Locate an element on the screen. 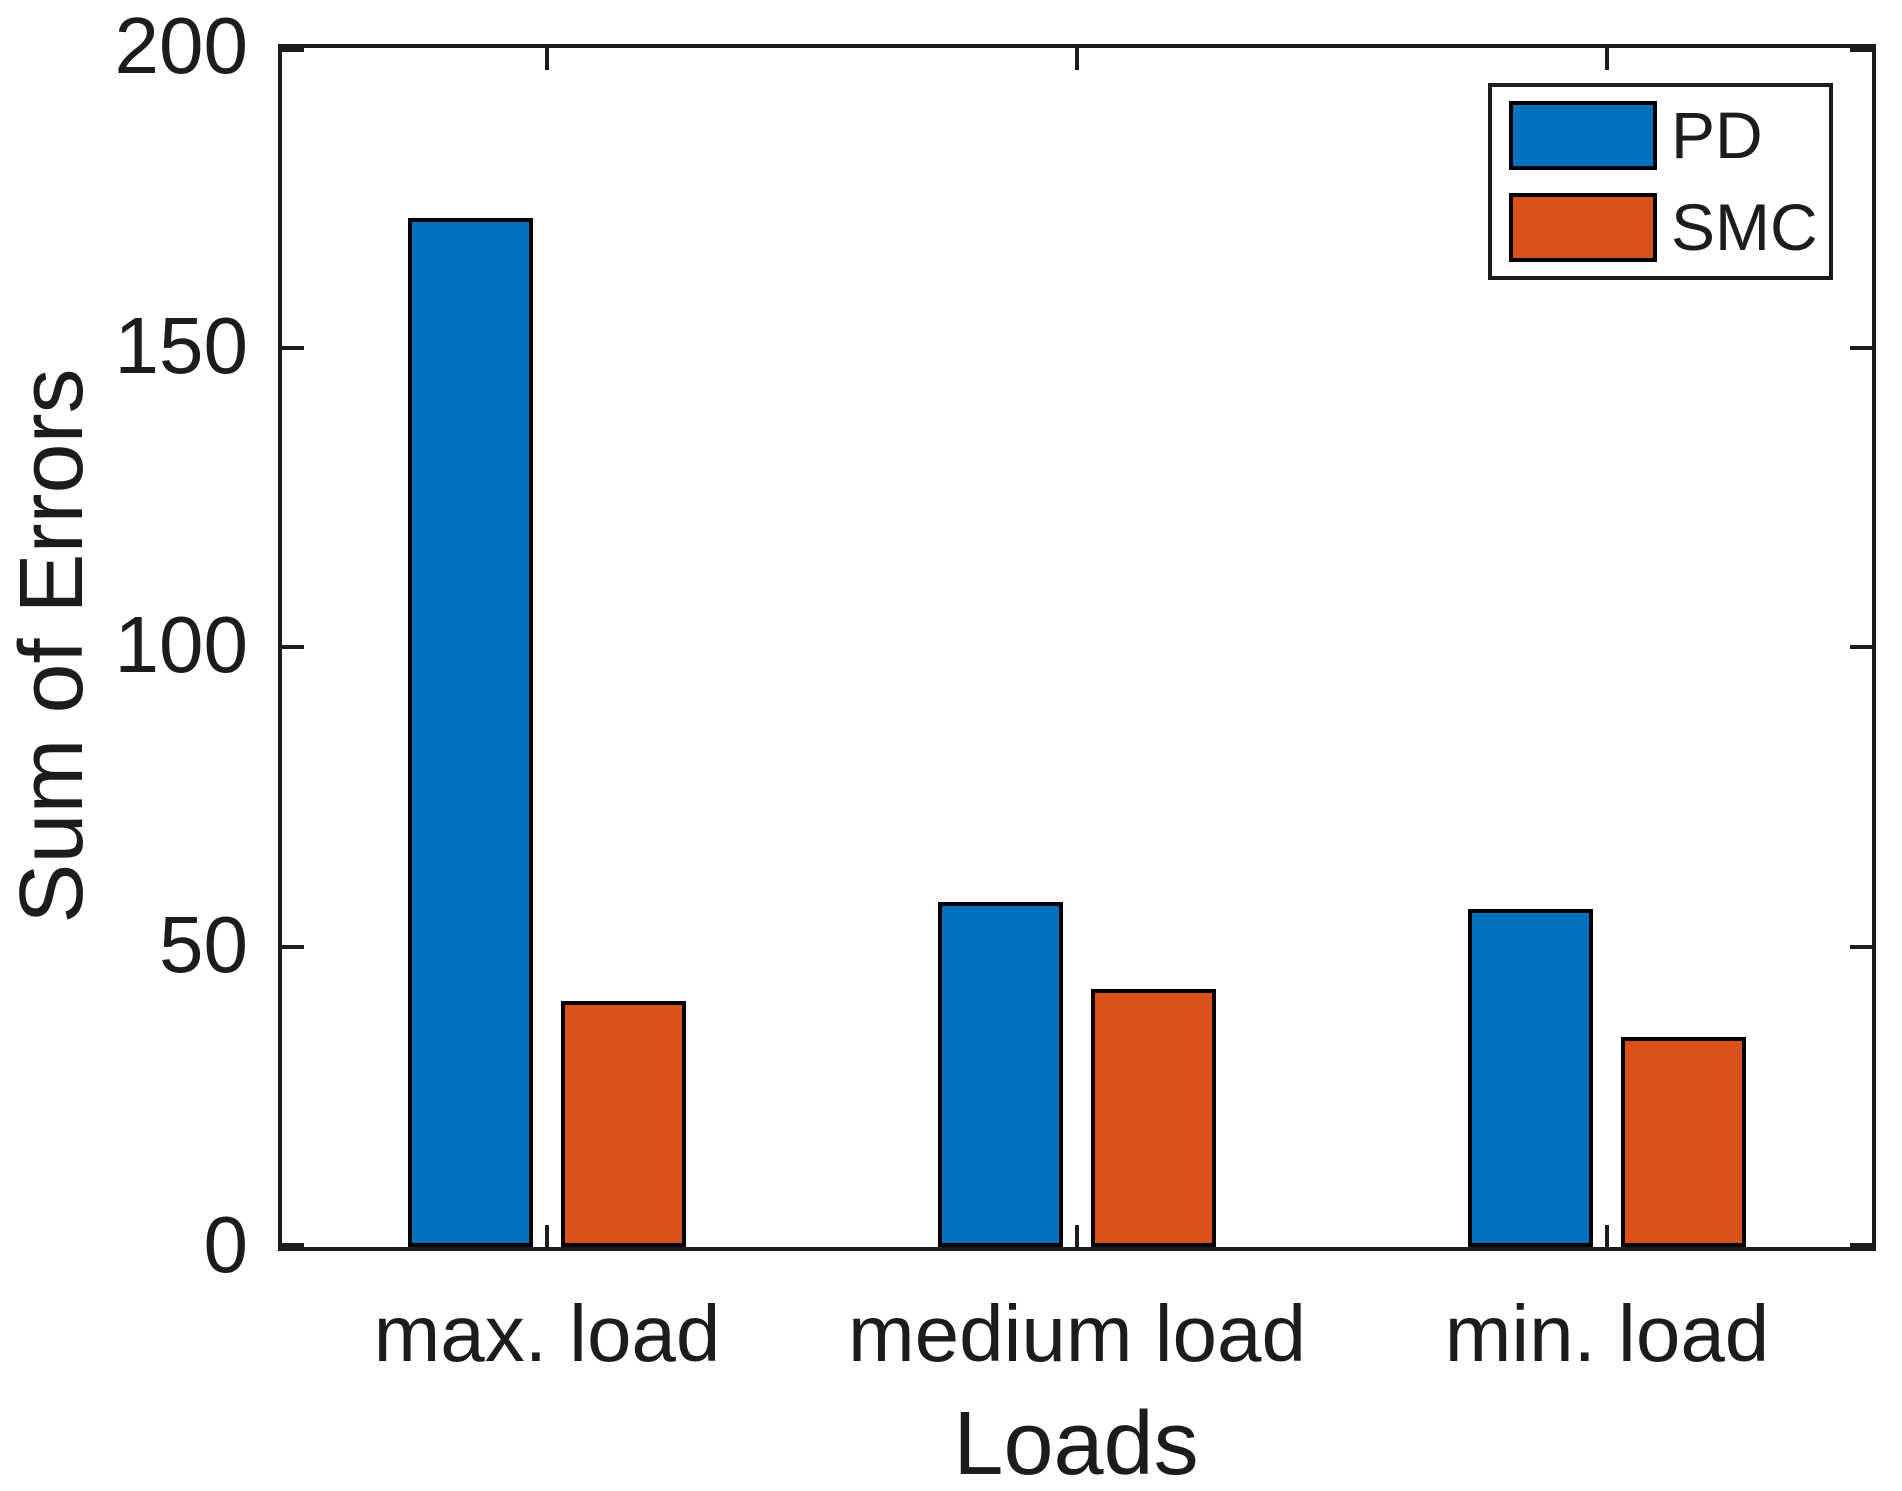  x-tick-bottom-medium-load is located at coordinates (1077, 1236).